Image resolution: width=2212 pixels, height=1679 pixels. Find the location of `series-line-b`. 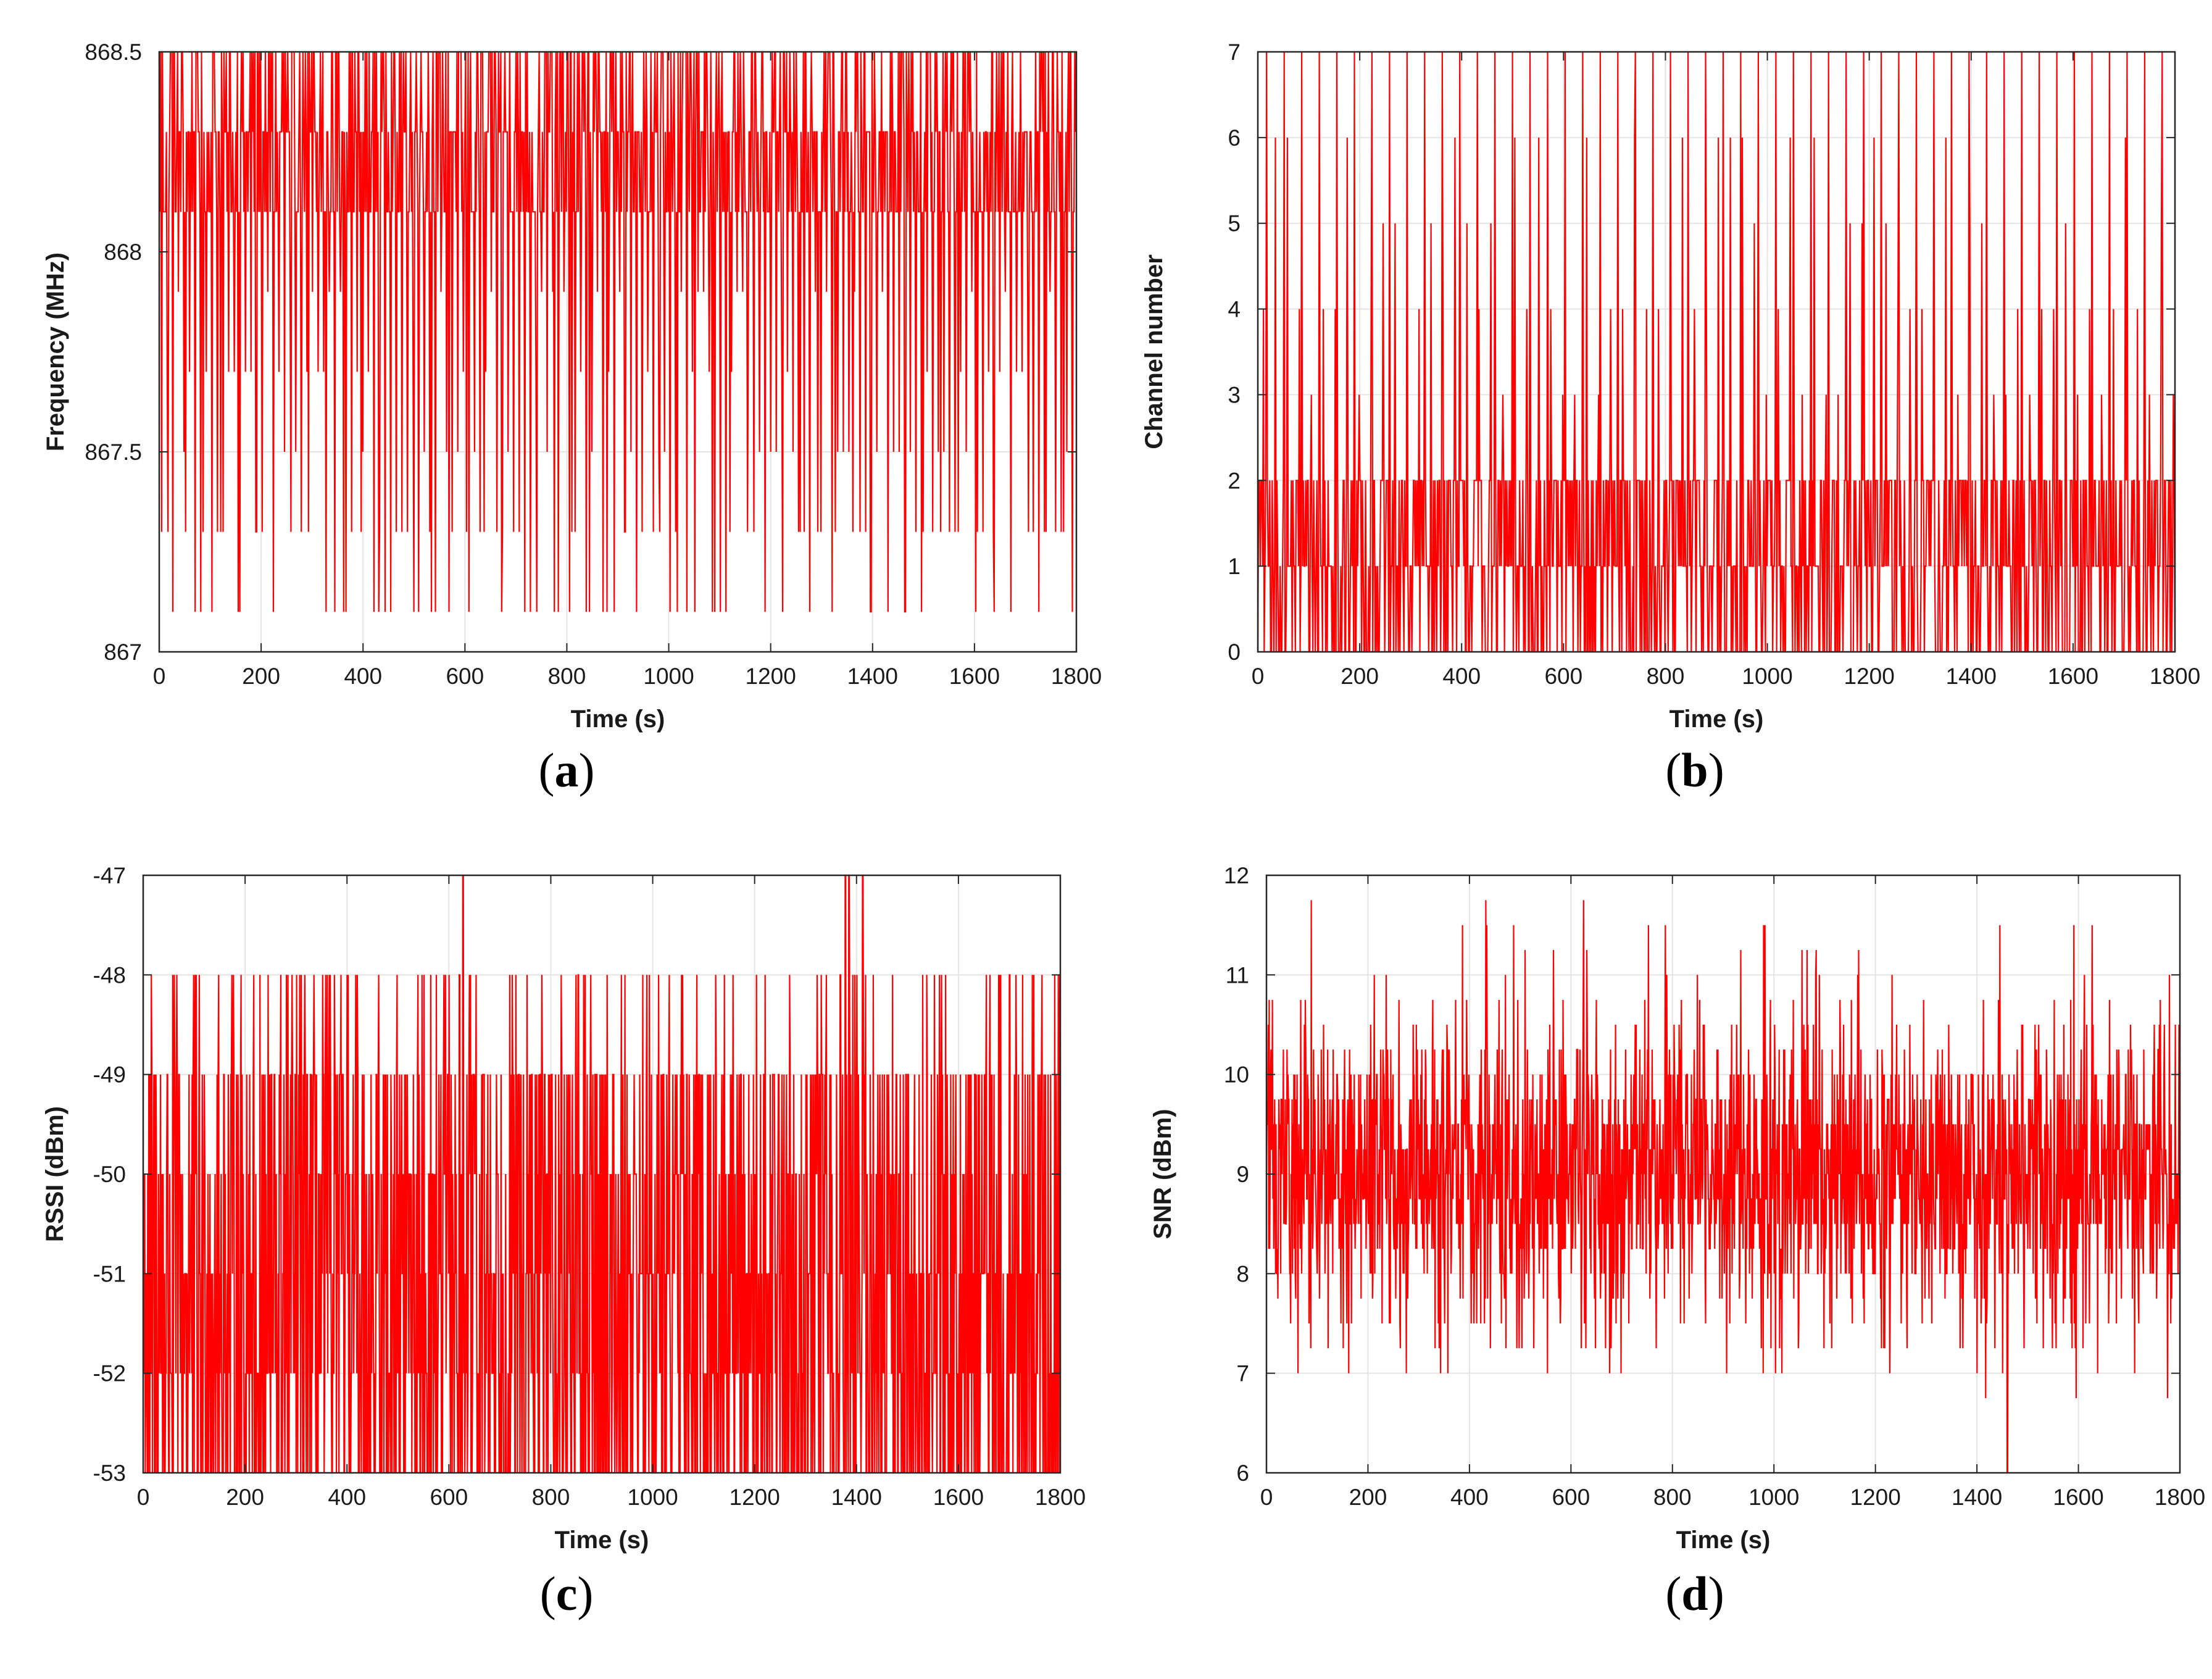

series-line-b is located at coordinates (1716, 352).